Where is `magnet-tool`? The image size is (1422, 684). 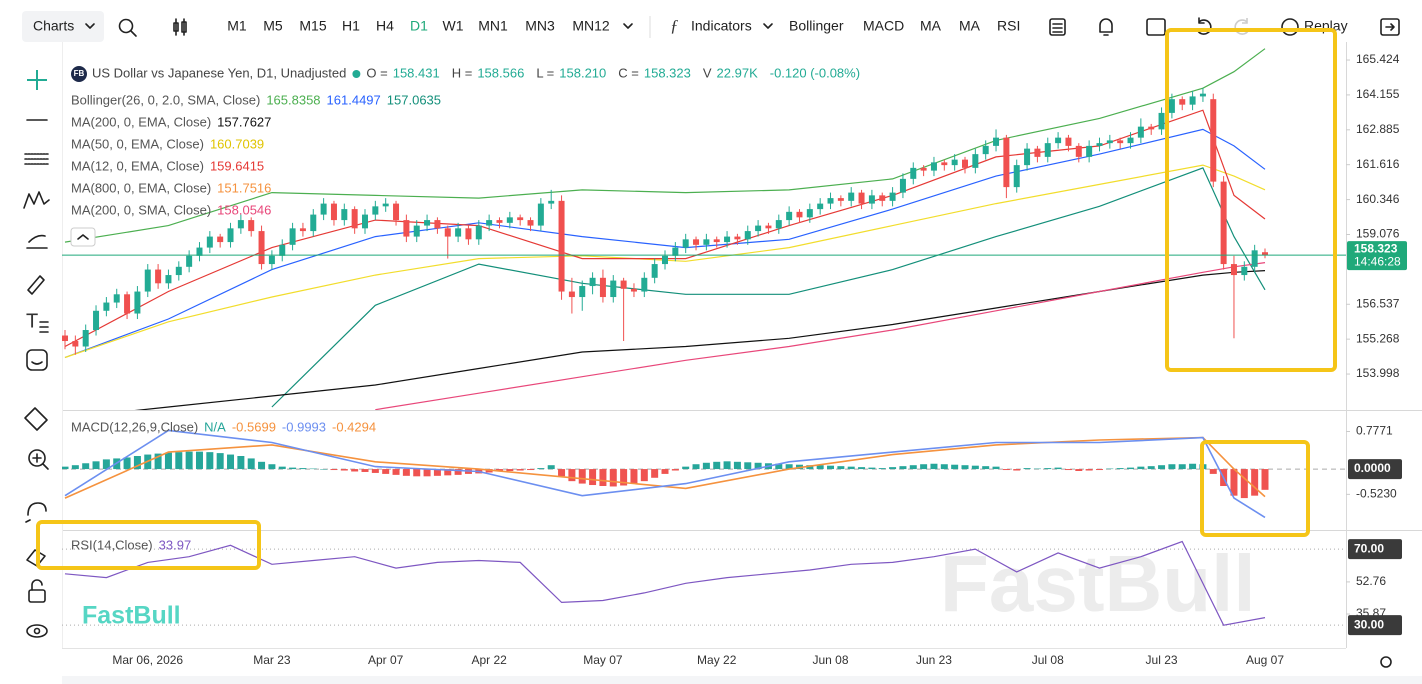
magnet-tool is located at coordinates (36, 512).